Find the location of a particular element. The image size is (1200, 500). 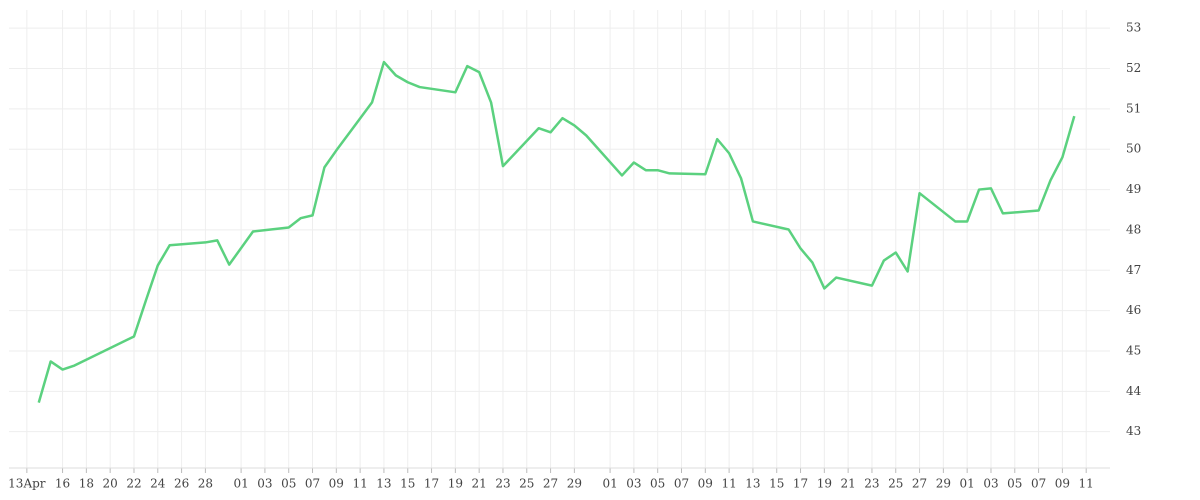

y-tick-label: 45 is located at coordinates (1133, 350).